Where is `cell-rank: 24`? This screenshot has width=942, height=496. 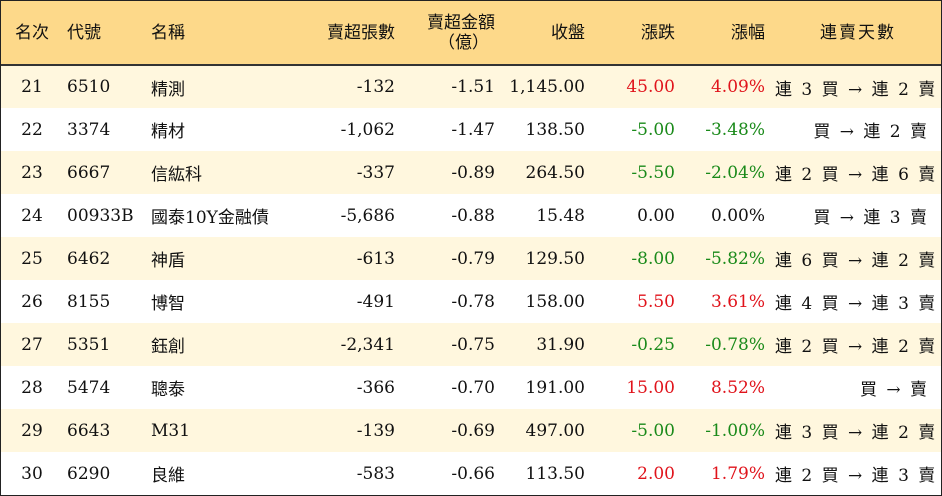 cell-rank: 24 is located at coordinates (32, 215).